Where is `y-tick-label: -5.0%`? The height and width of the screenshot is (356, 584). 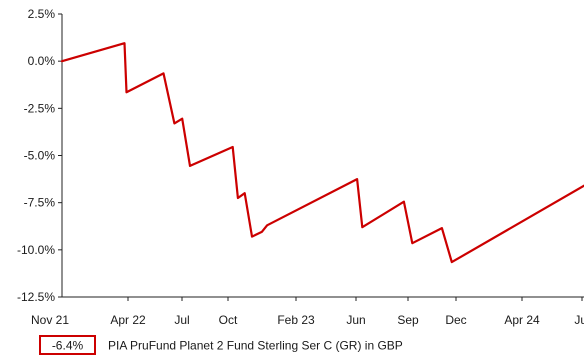
y-tick-label: -5.0% is located at coordinates (40, 156).